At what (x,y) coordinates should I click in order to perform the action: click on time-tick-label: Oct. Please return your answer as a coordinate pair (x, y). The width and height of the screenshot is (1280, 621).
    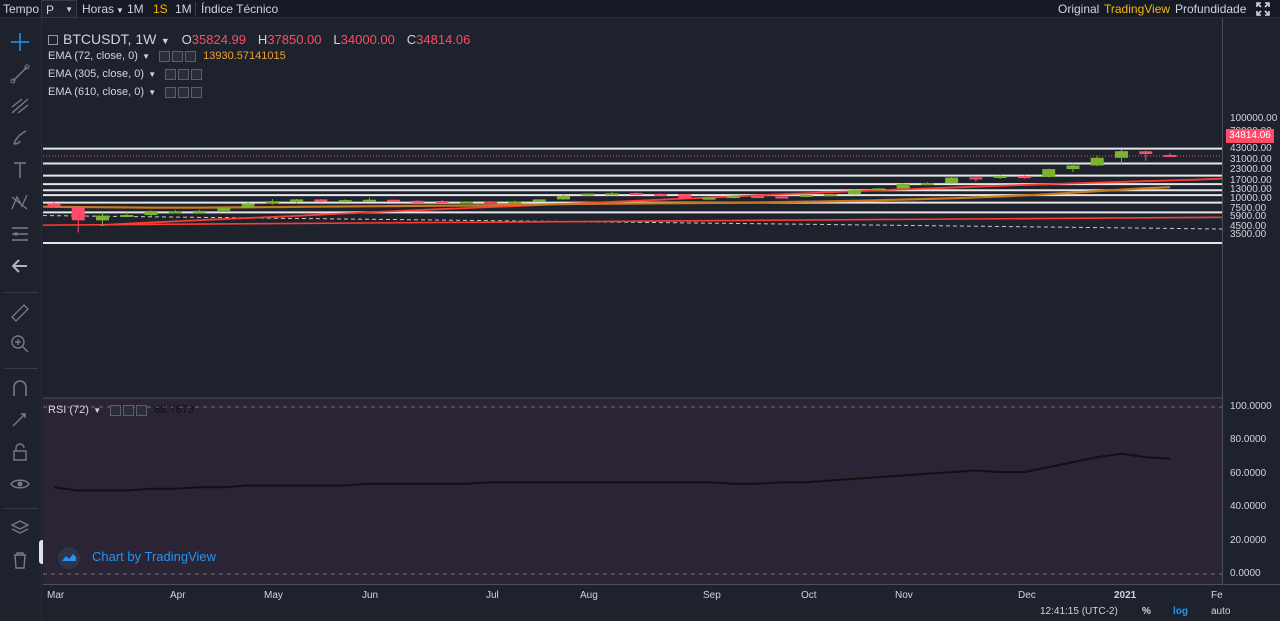
    Looking at the image, I should click on (809, 595).